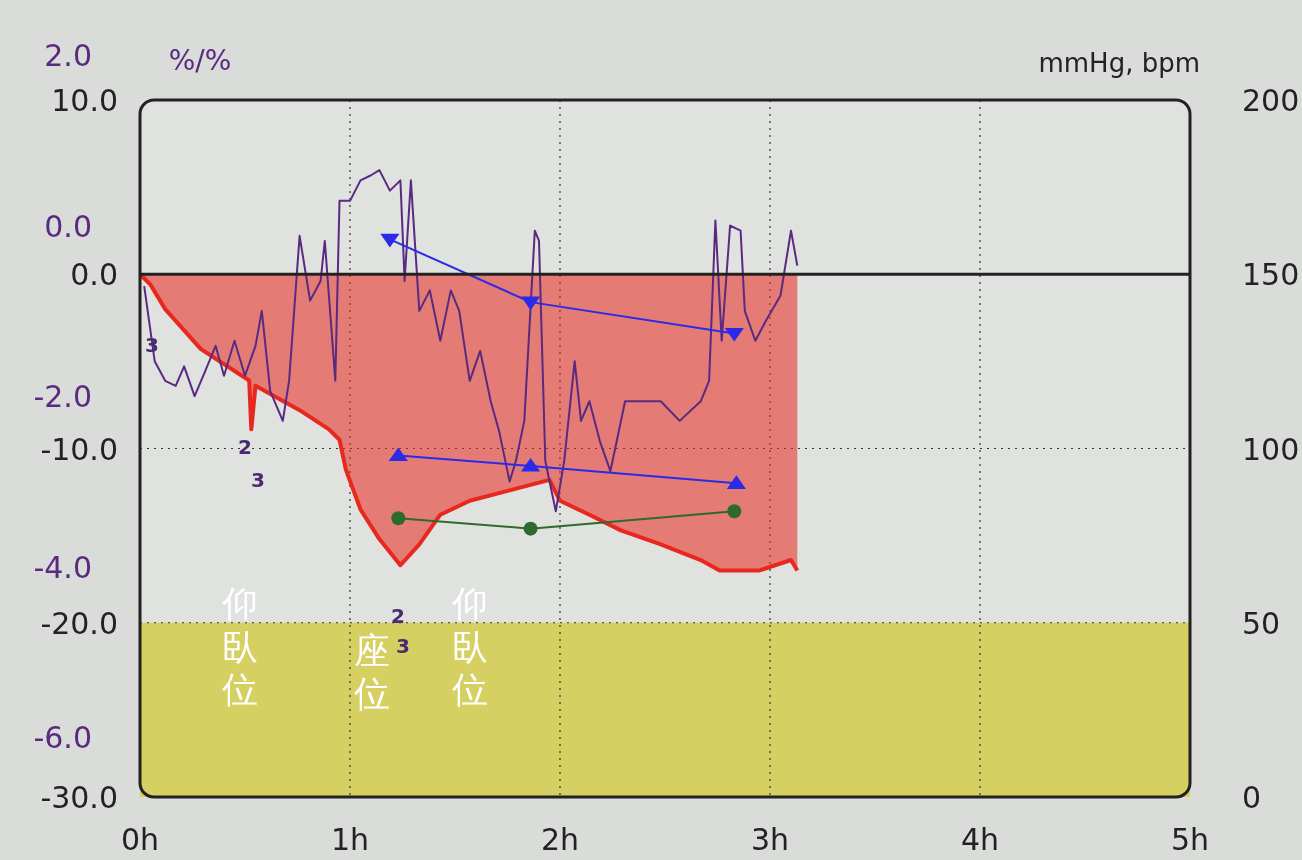 The width and height of the screenshot is (1302, 860). Describe the element at coordinates (770, 839) in the screenshot. I see `x-tick: 3h` at that location.